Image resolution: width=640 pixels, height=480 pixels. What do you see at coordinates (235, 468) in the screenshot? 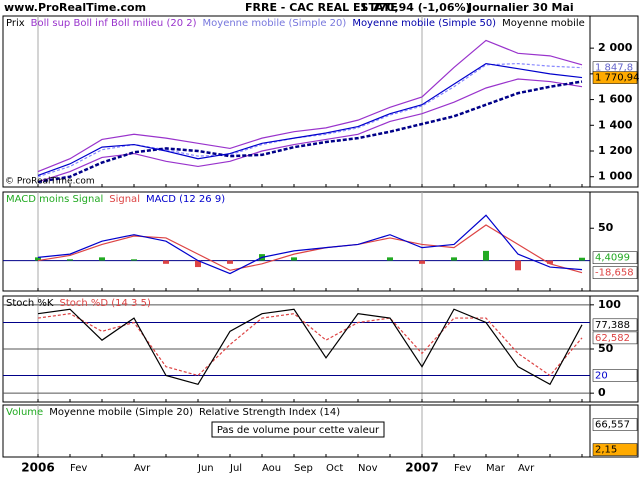
I see `x-tick-label: Jul` at bounding box center [235, 468].